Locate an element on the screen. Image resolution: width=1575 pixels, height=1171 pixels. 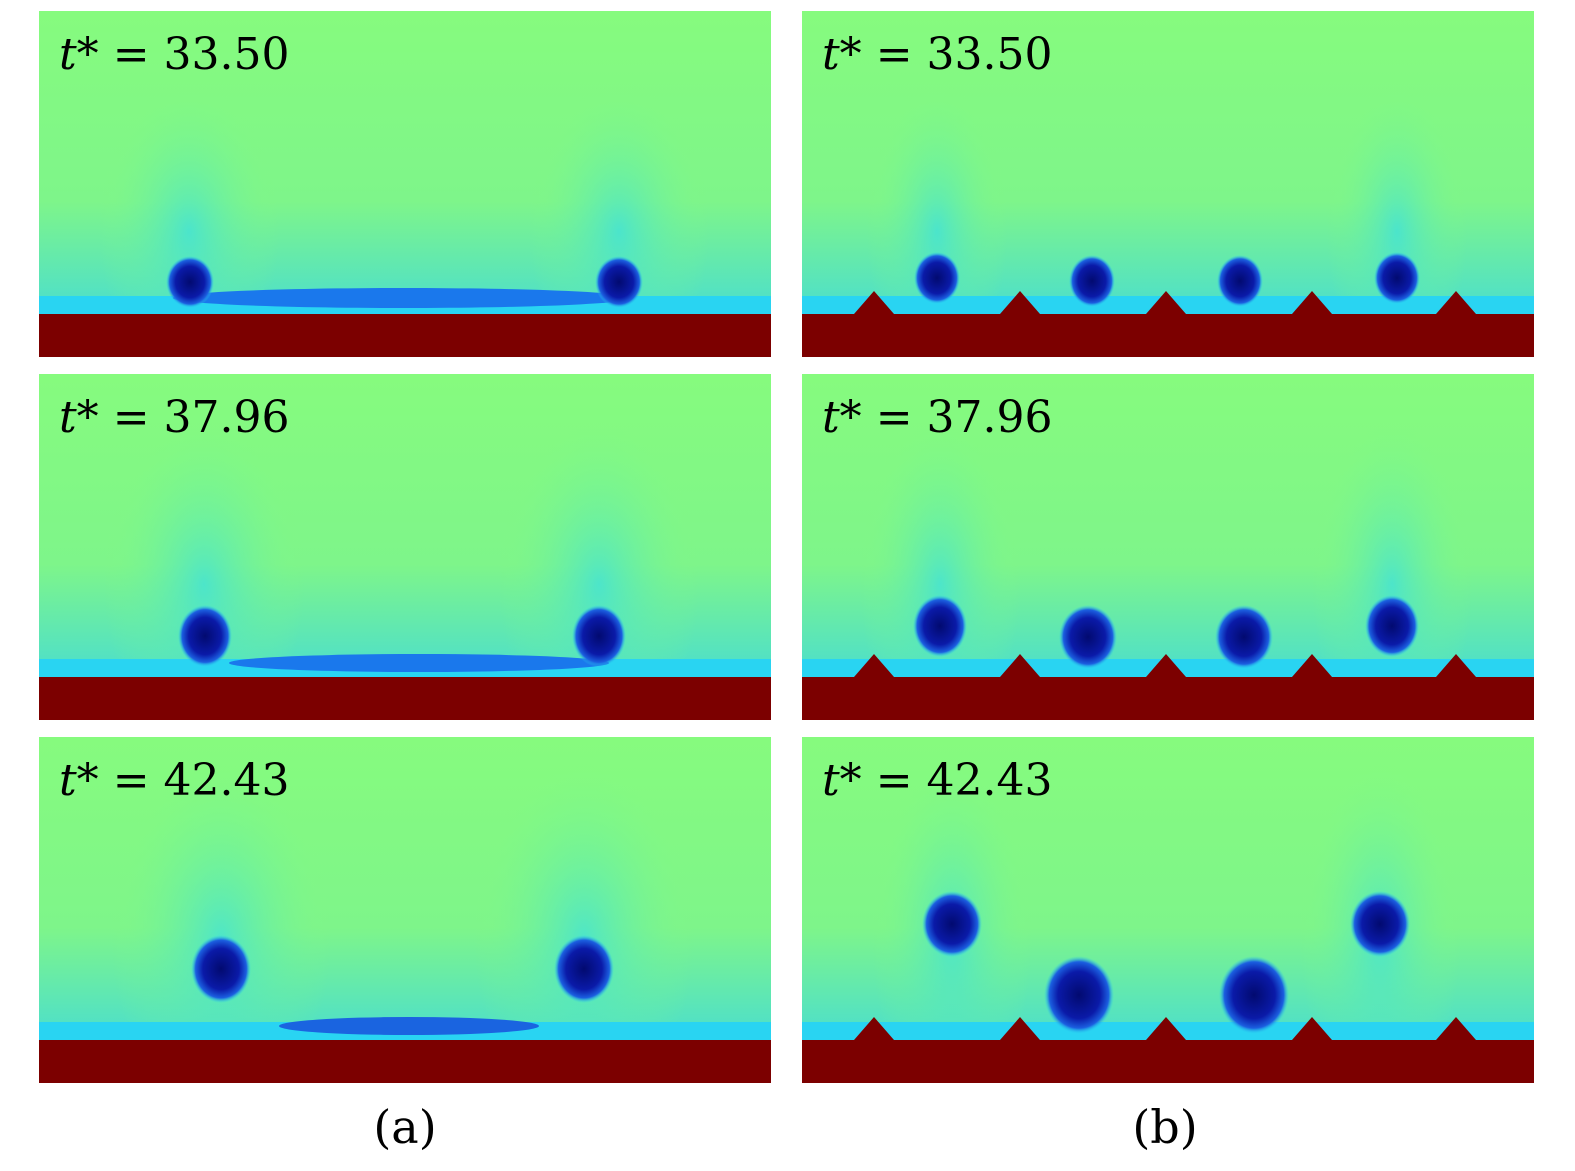
panel-a-1: t* = 33.50 is located at coordinates (405, 184).